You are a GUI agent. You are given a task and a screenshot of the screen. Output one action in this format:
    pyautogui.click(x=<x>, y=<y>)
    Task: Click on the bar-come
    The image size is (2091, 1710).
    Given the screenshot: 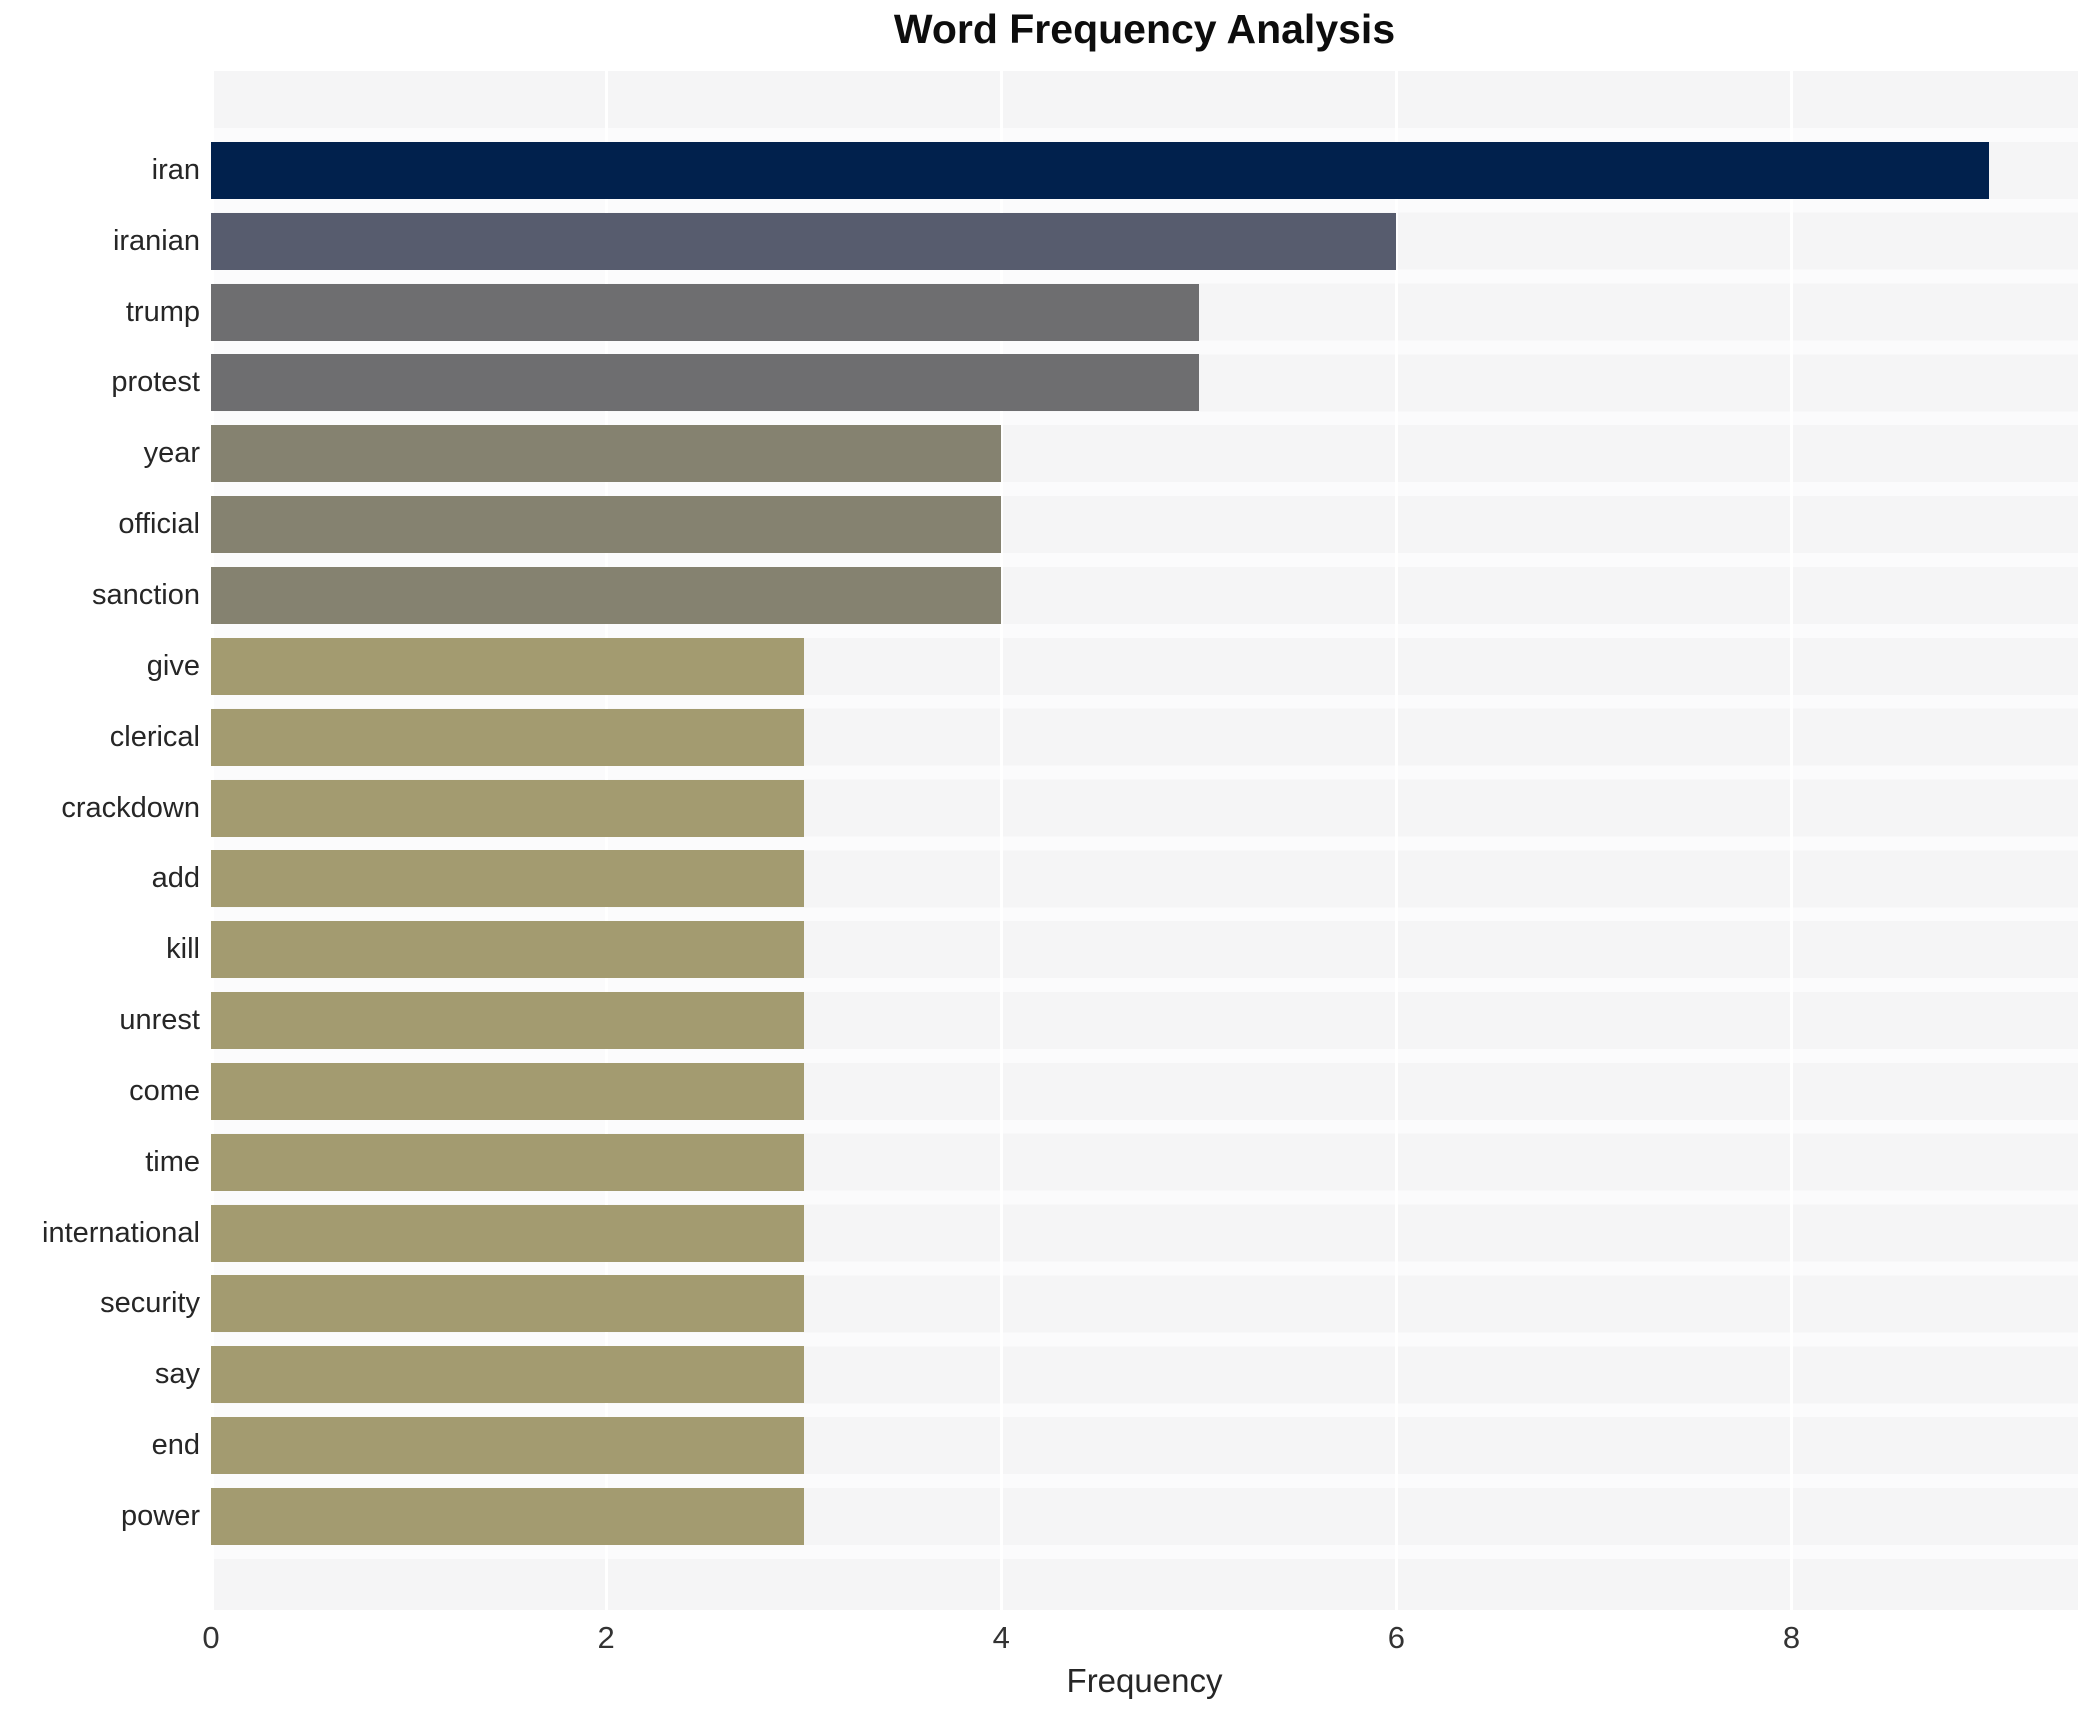 What is the action you would take?
    pyautogui.click(x=507, y=1091)
    